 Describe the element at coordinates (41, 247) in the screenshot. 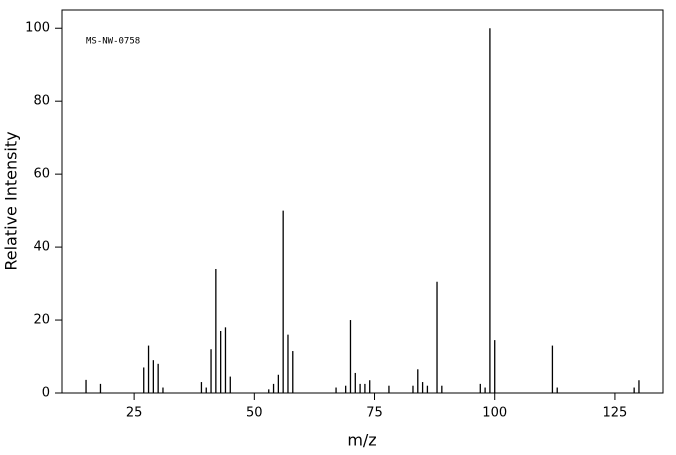

I see `y-tick-label: 40` at that location.